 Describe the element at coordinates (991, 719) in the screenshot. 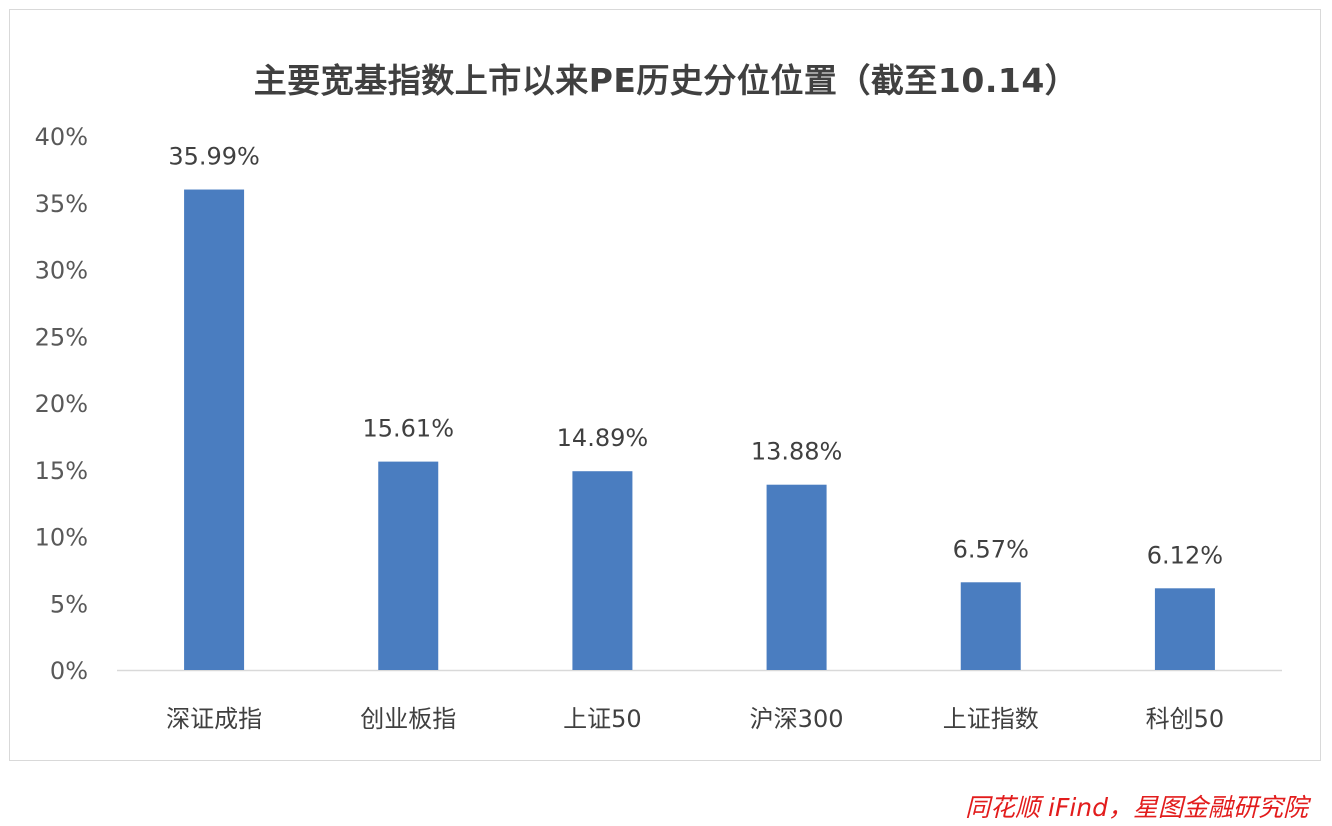

I see `x-tick-label: 上证指数` at that location.